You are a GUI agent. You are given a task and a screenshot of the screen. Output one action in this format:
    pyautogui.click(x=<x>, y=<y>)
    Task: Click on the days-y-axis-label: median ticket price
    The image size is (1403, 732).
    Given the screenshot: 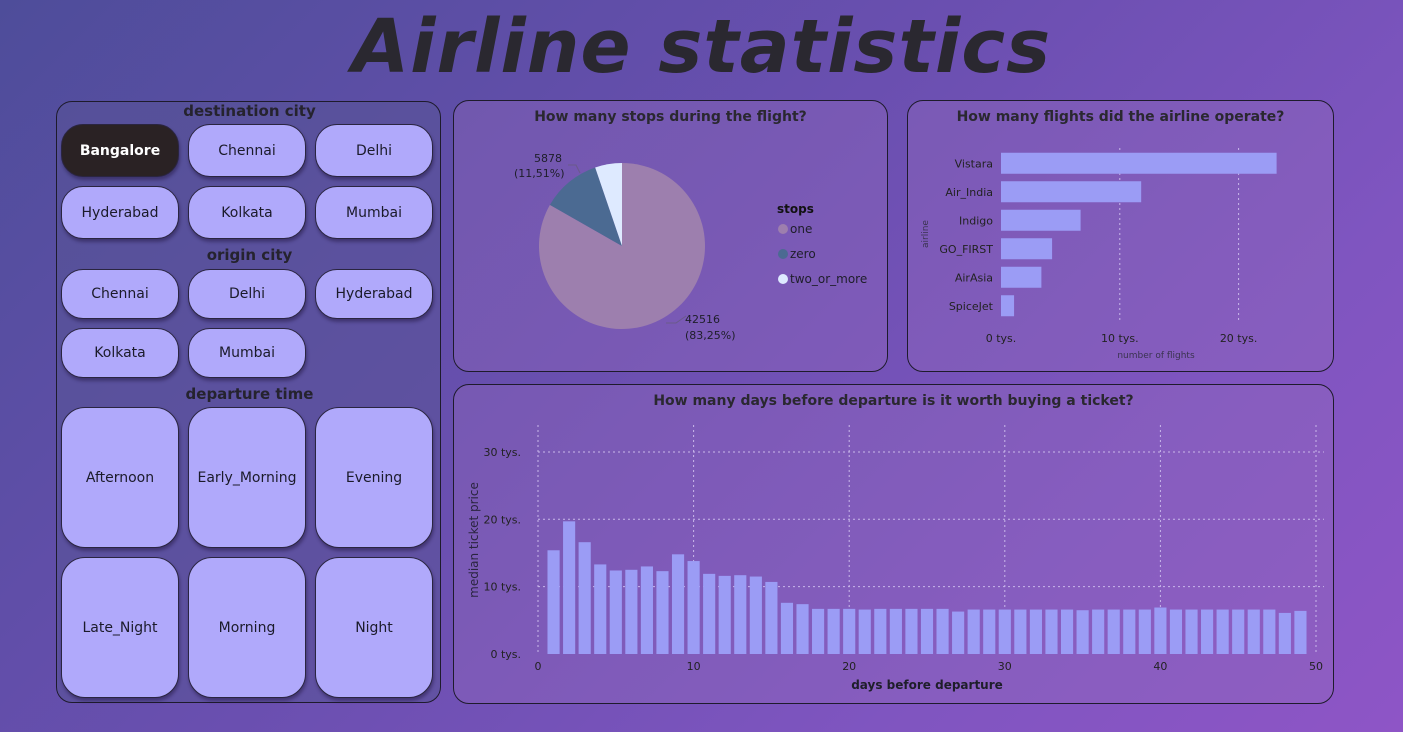 What is the action you would take?
    pyautogui.click(x=474, y=540)
    